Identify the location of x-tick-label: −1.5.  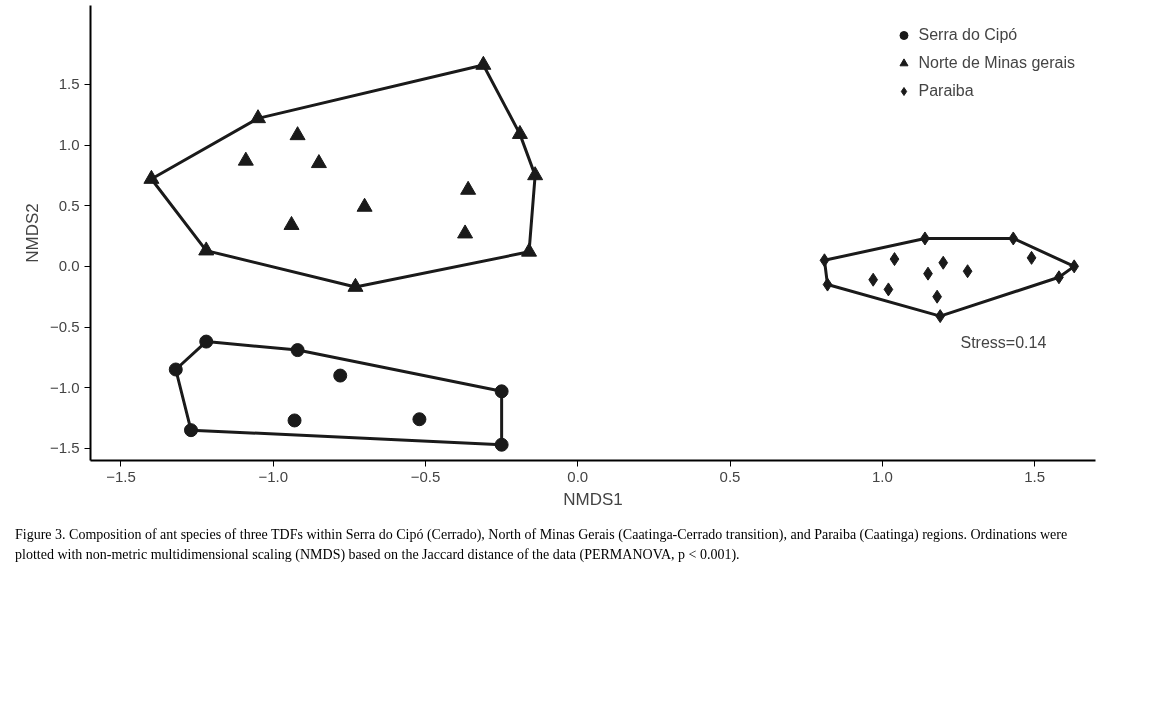
(121, 476).